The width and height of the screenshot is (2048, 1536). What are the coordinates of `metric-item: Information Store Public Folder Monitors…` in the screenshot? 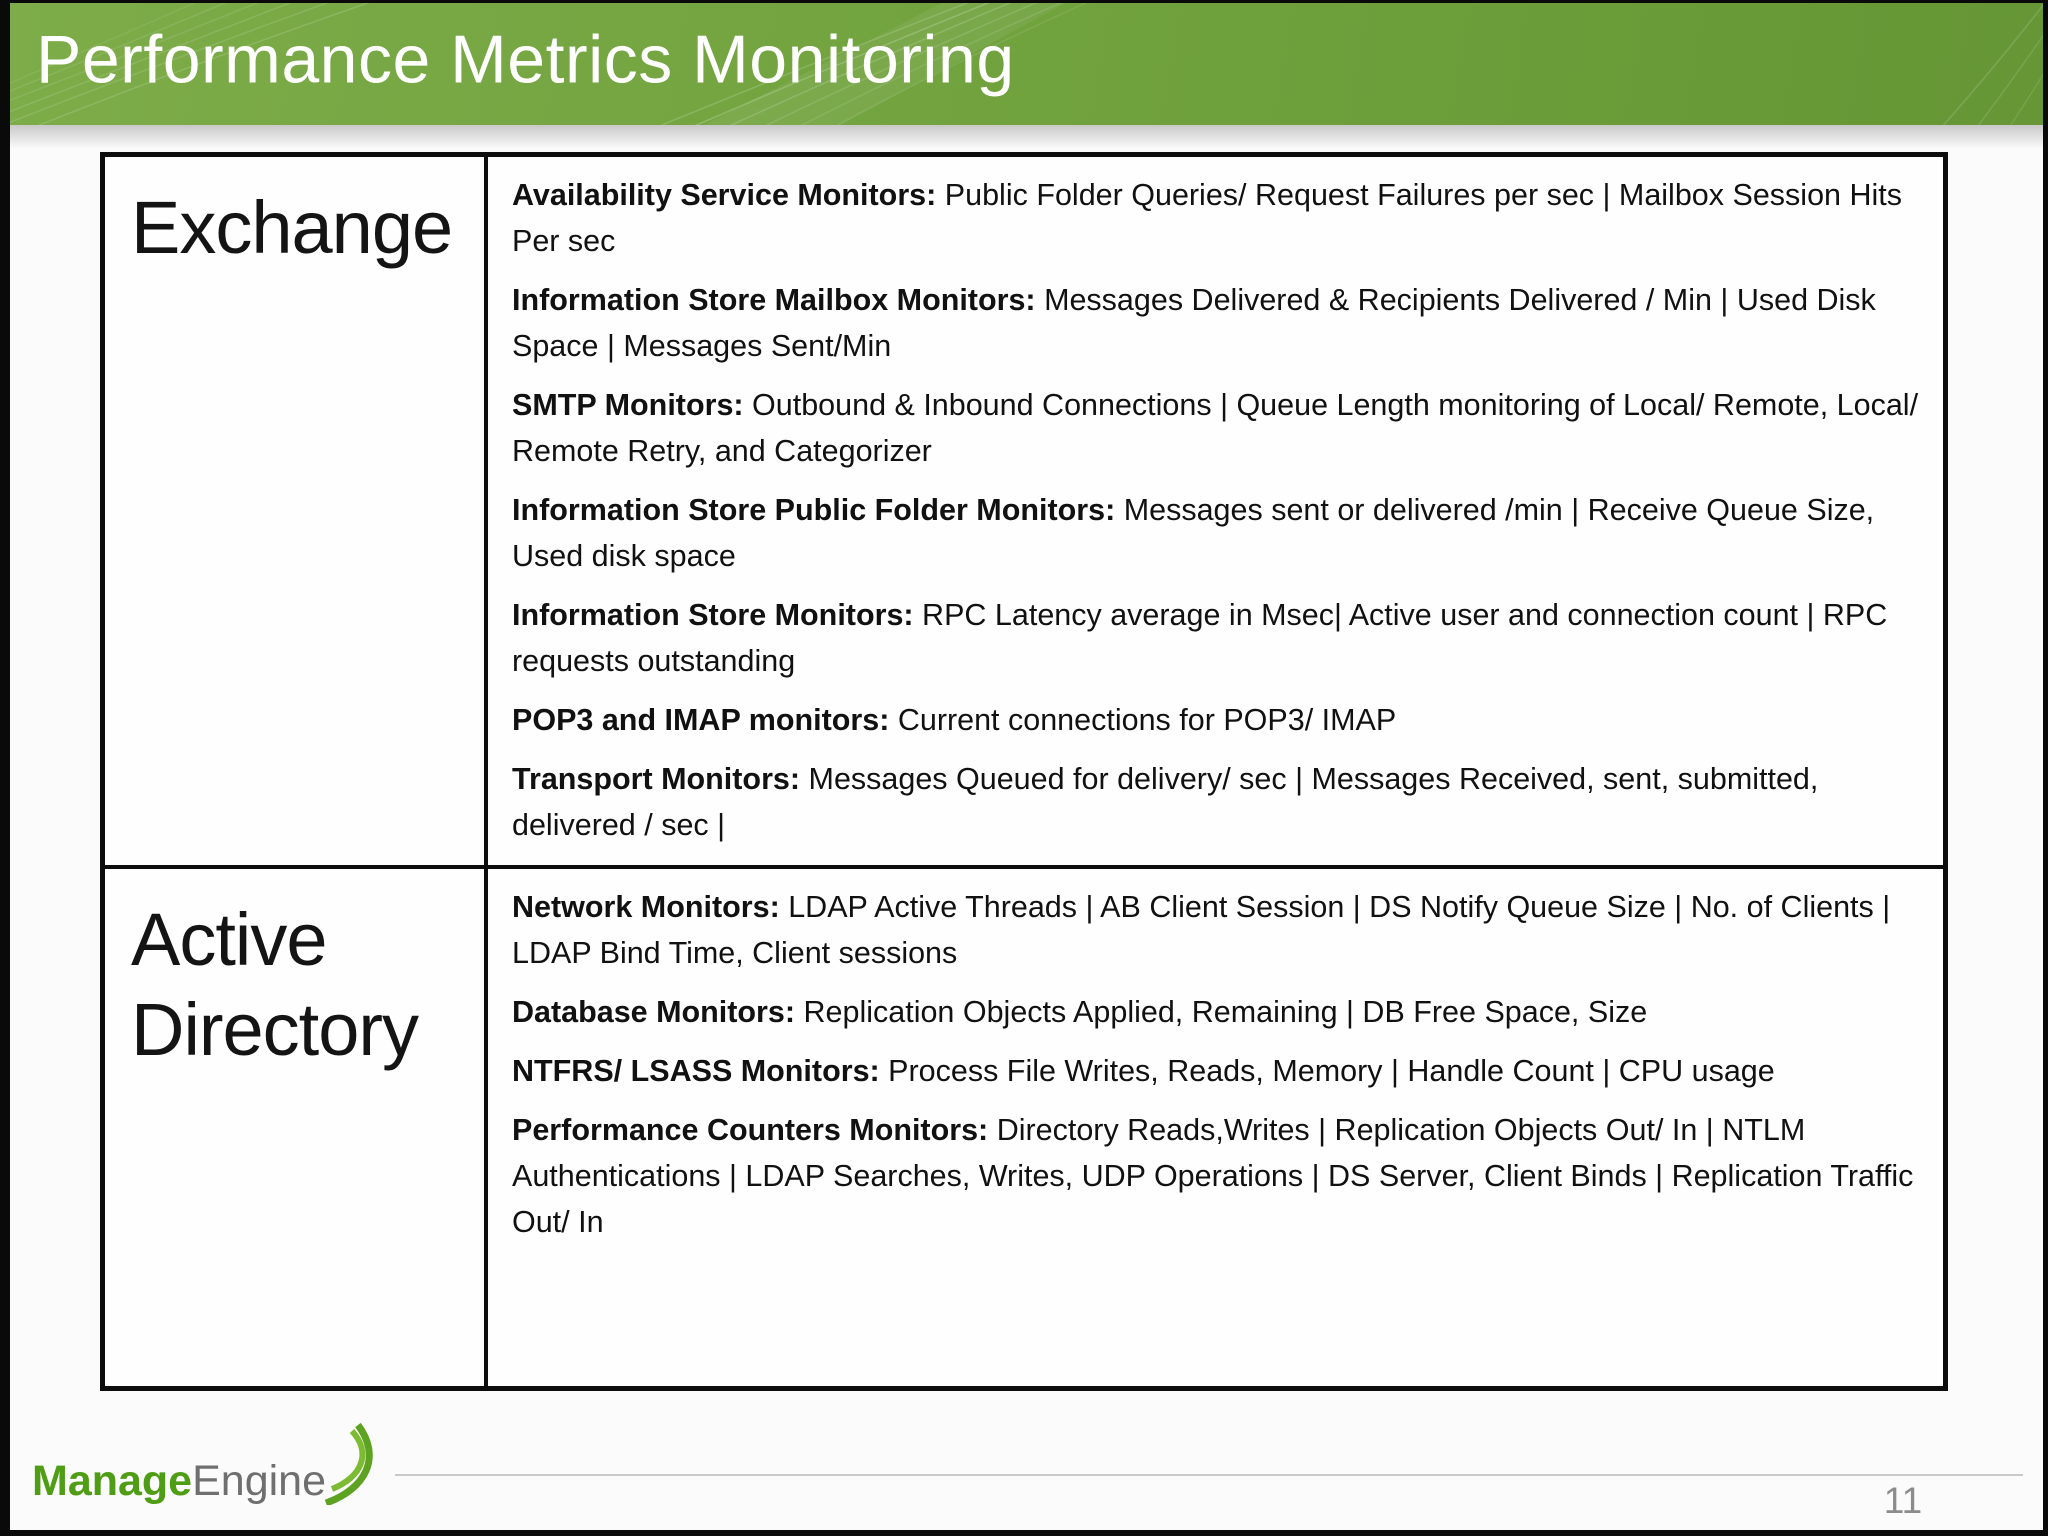 It's located at (1216, 533).